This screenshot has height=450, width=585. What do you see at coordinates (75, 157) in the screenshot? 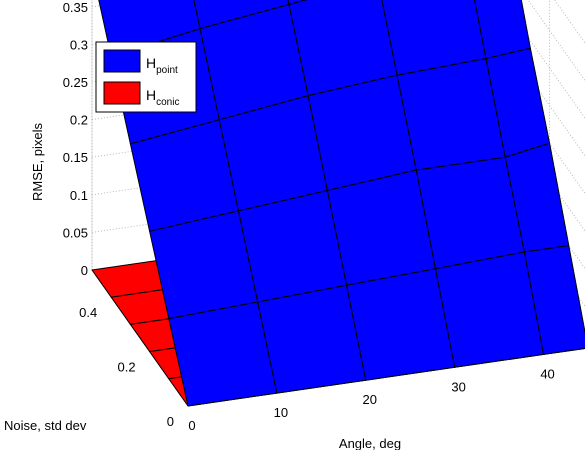
I see `z-tick-label: 0.15` at bounding box center [75, 157].